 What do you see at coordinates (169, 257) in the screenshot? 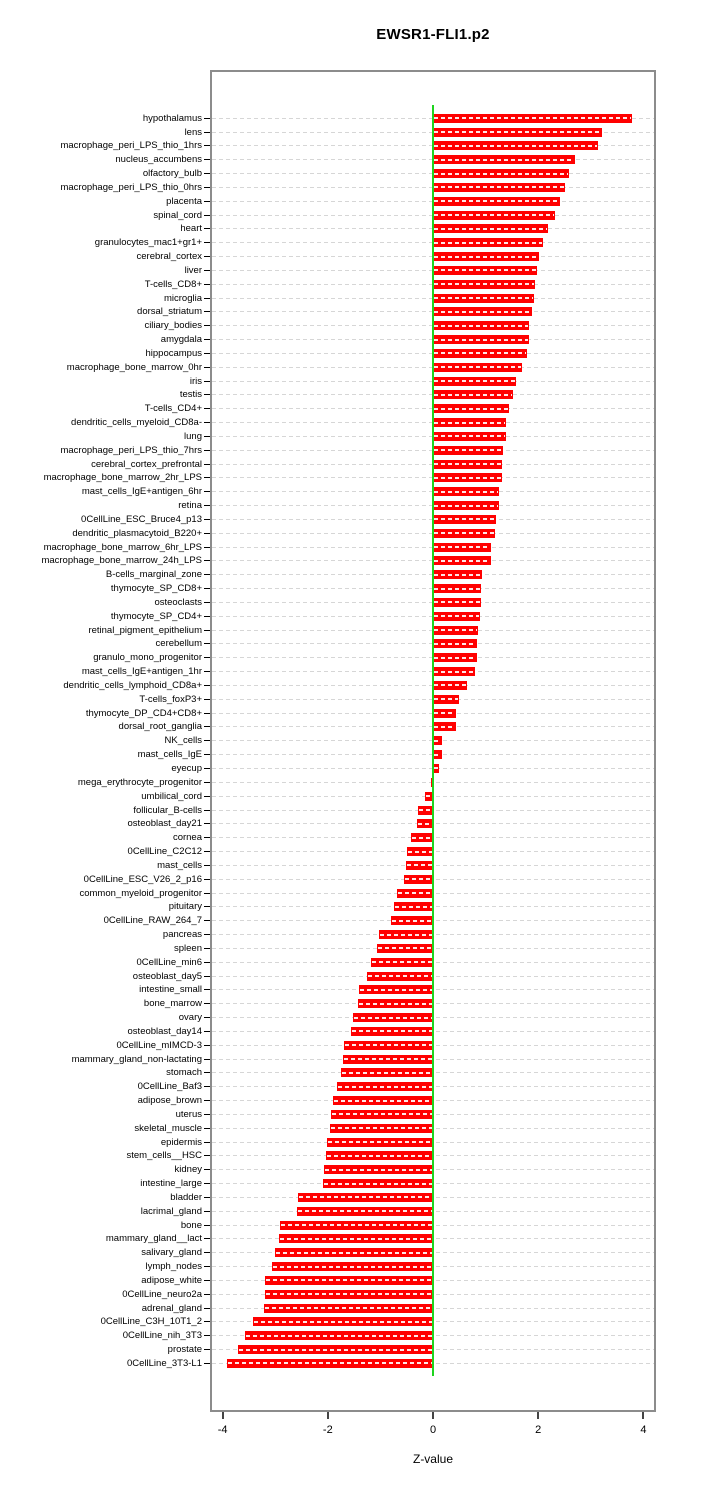
I see `y-axis-label: cerebral_cortex` at bounding box center [169, 257].